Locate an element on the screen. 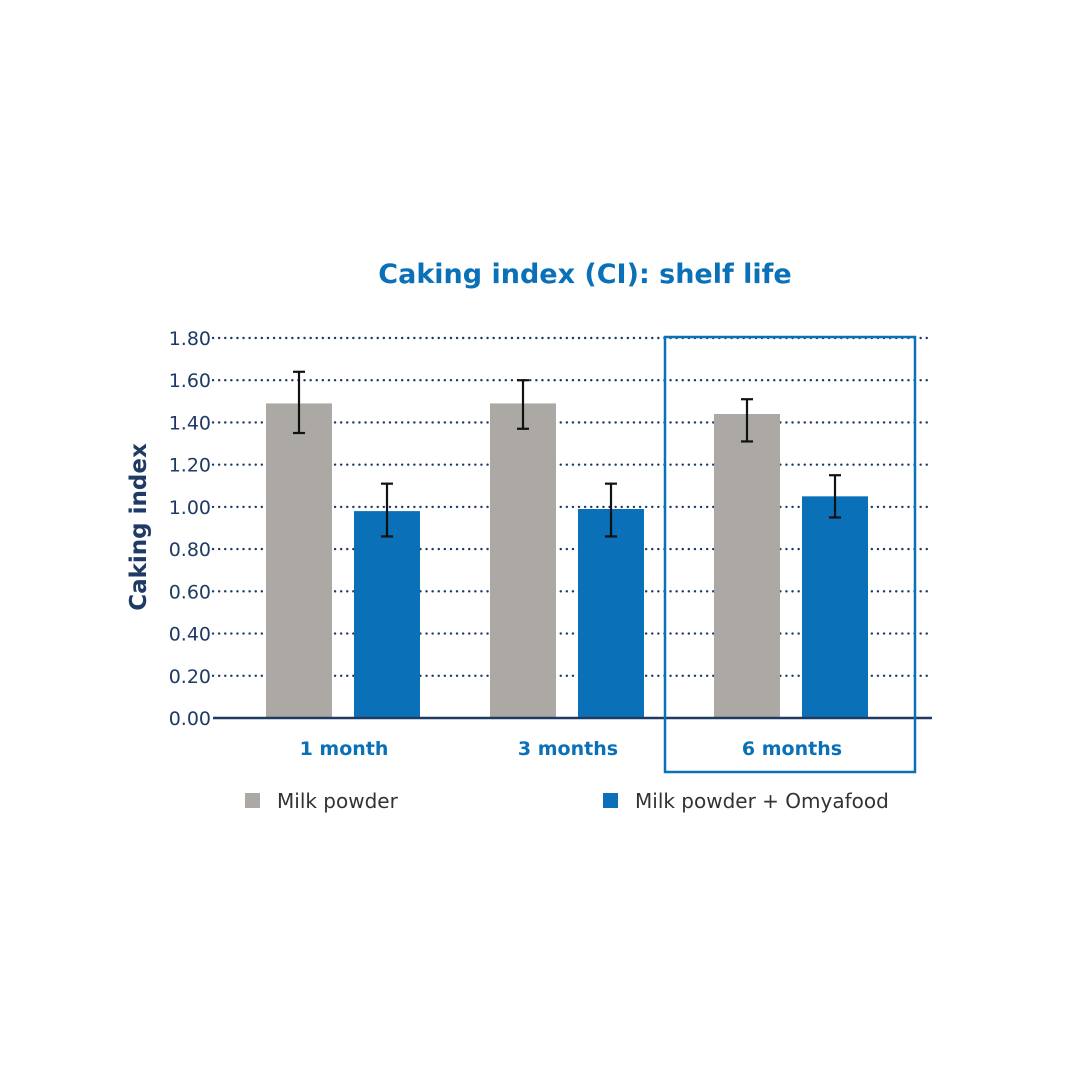  y-axis-ticks: 0.00 0.20 0.40 0.60 0.80 1.00 1.20 1.40 1.60 1.80 is located at coordinates (190, 529).